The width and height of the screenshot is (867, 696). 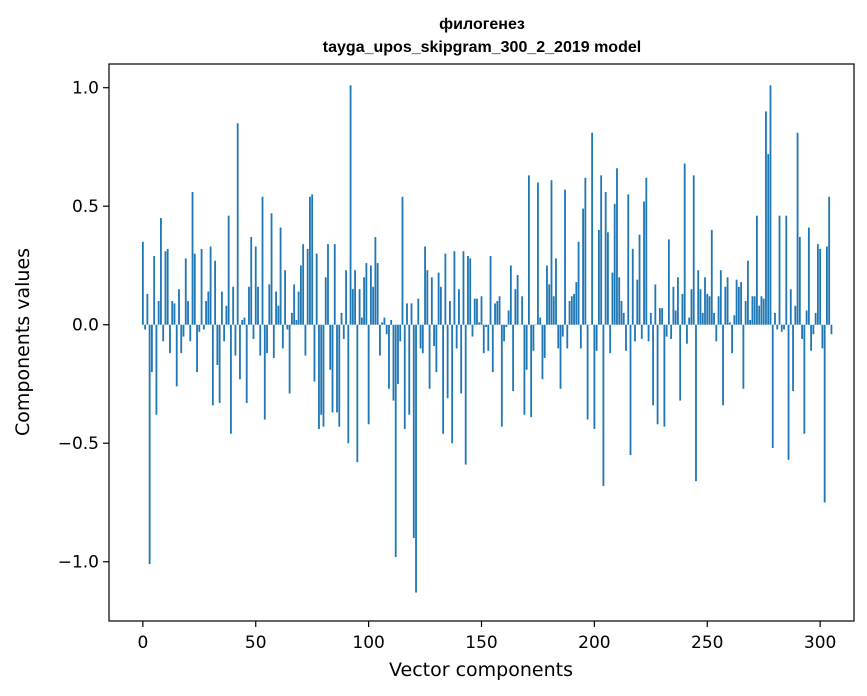 I want to click on chart-title-line-1: филогенез, so click(x=482, y=24).